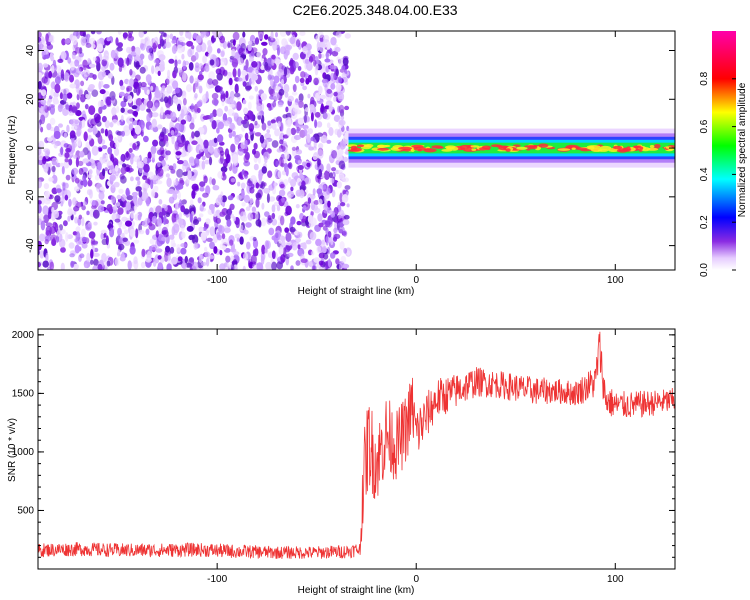 Image resolution: width=750 pixels, height=600 pixels. What do you see at coordinates (704, 270) in the screenshot?
I see `colorbar-tick-label: 0.0` at bounding box center [704, 270].